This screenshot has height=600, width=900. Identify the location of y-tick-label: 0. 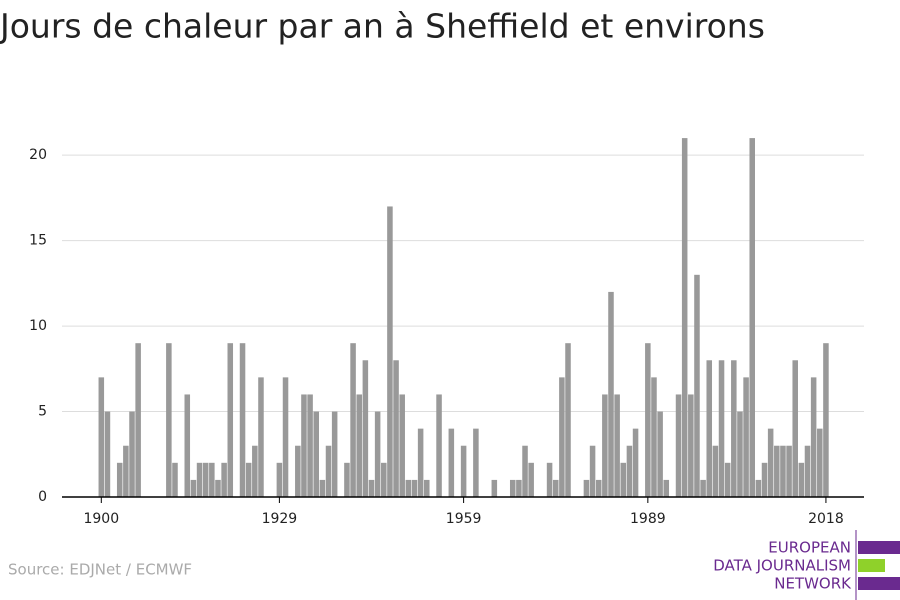
(42, 497).